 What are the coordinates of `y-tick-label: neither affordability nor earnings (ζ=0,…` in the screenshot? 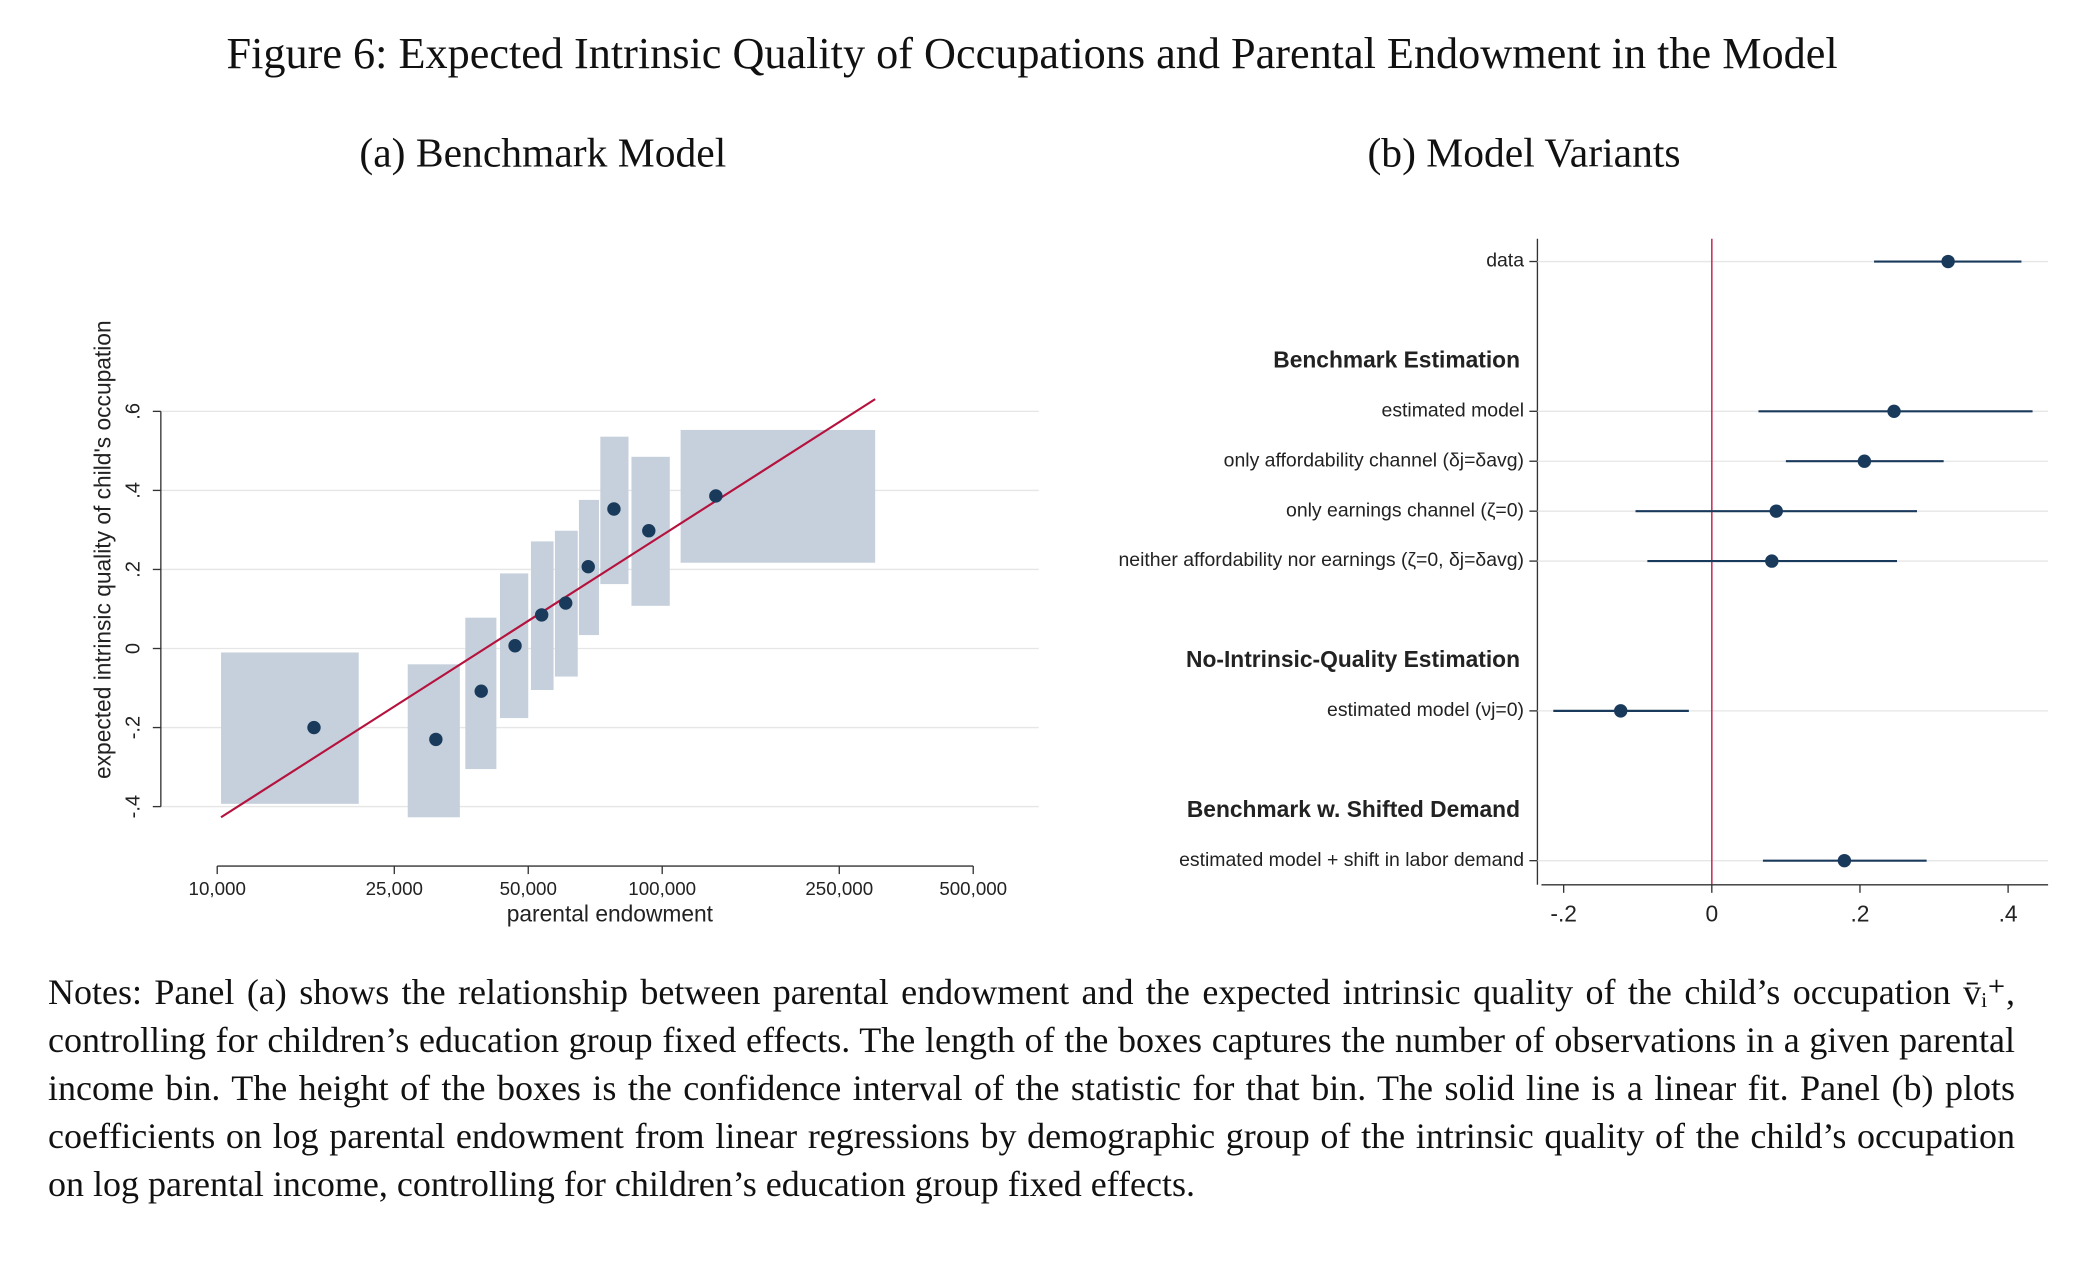 It's located at (1321, 560).